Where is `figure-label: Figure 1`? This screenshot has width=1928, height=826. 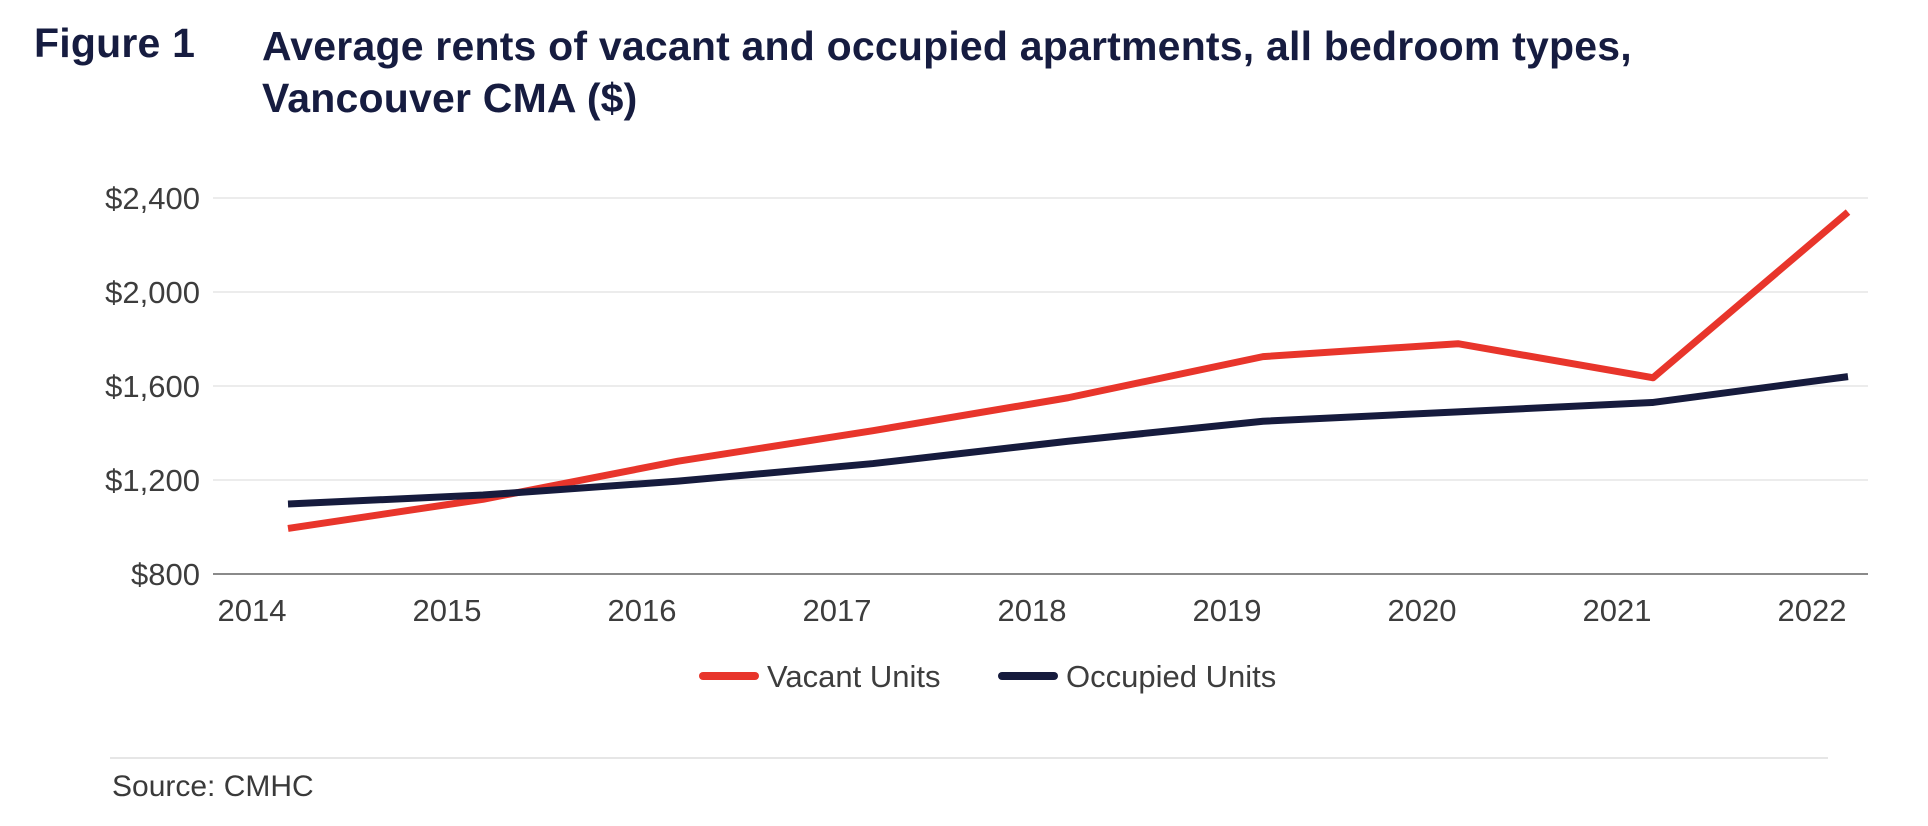
figure-label: Figure 1 is located at coordinates (115, 43).